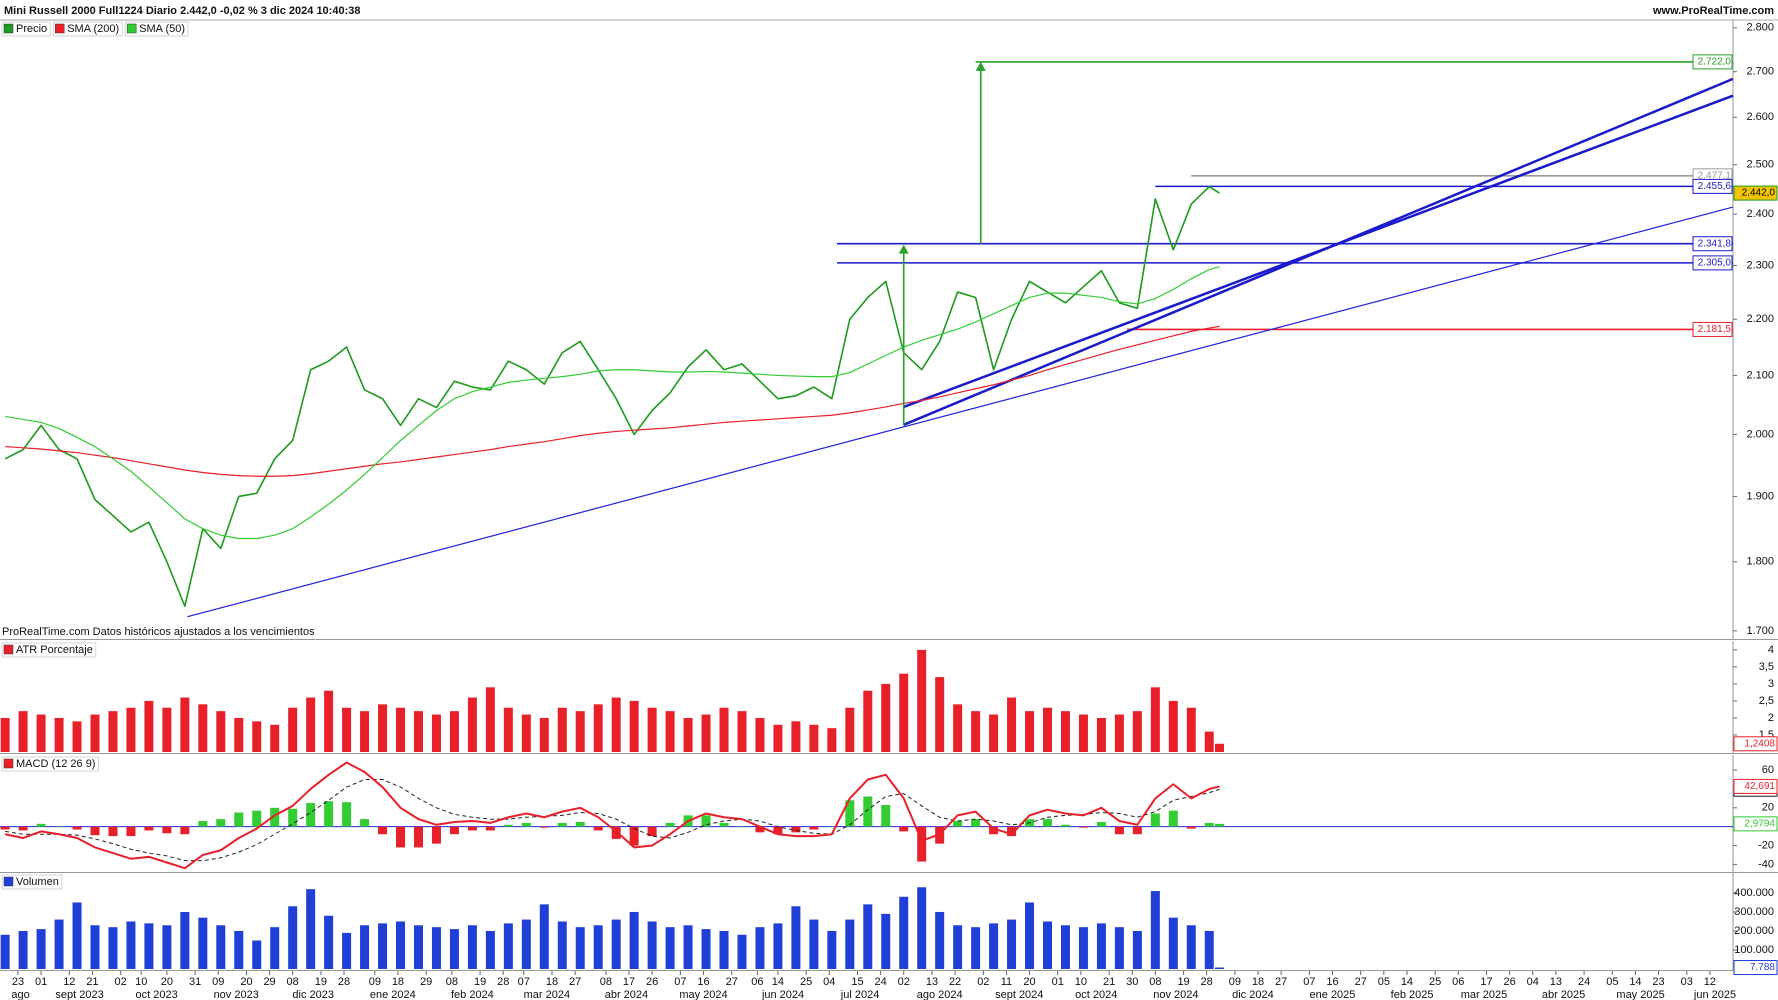 Image resolution: width=1778 pixels, height=1000 pixels. Describe the element at coordinates (1760, 375) in the screenshot. I see `y-tick-label: 2.100` at that location.